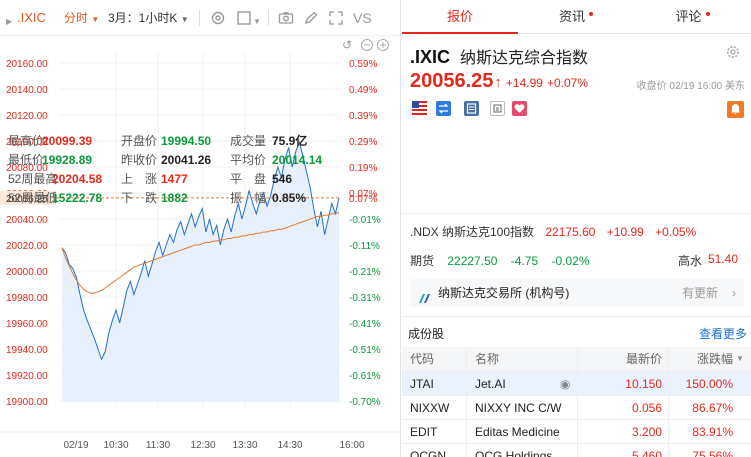 The width and height of the screenshot is (751, 457). Describe the element at coordinates (424, 295) in the screenshot. I see `exchange-logo-icon` at that location.